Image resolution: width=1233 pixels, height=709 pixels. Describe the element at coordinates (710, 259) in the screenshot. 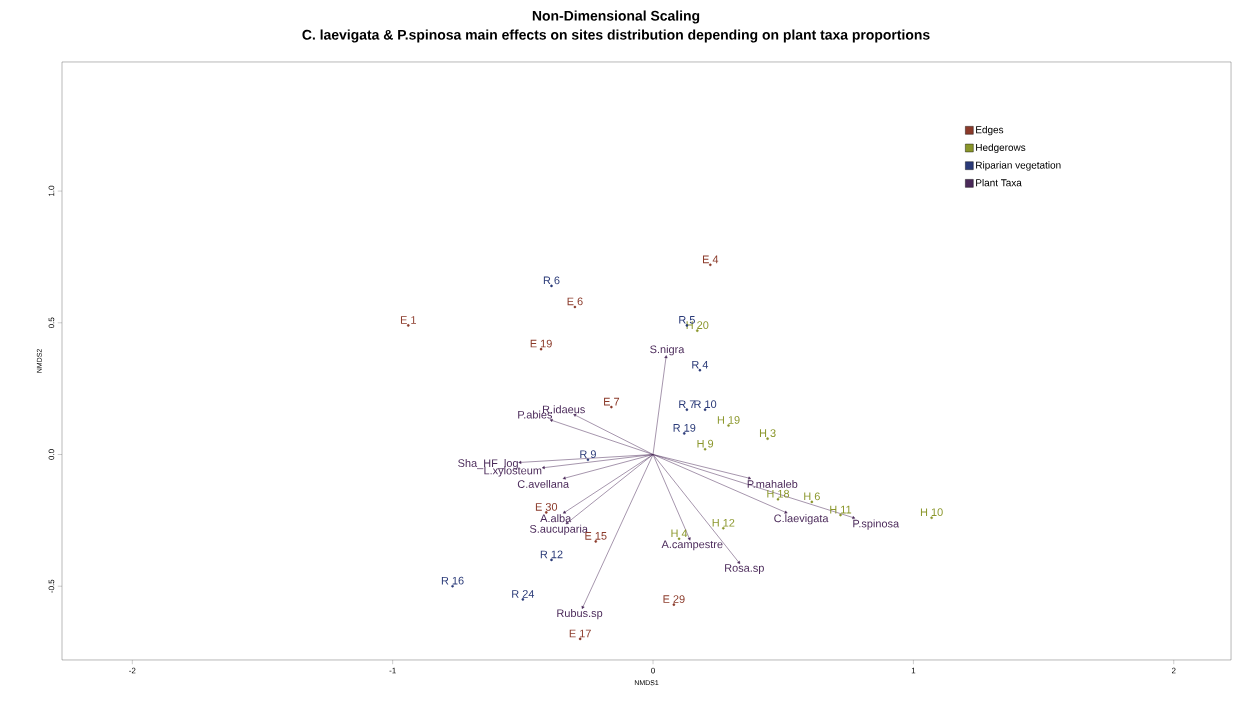

I see `data-label: E 4` at that location.